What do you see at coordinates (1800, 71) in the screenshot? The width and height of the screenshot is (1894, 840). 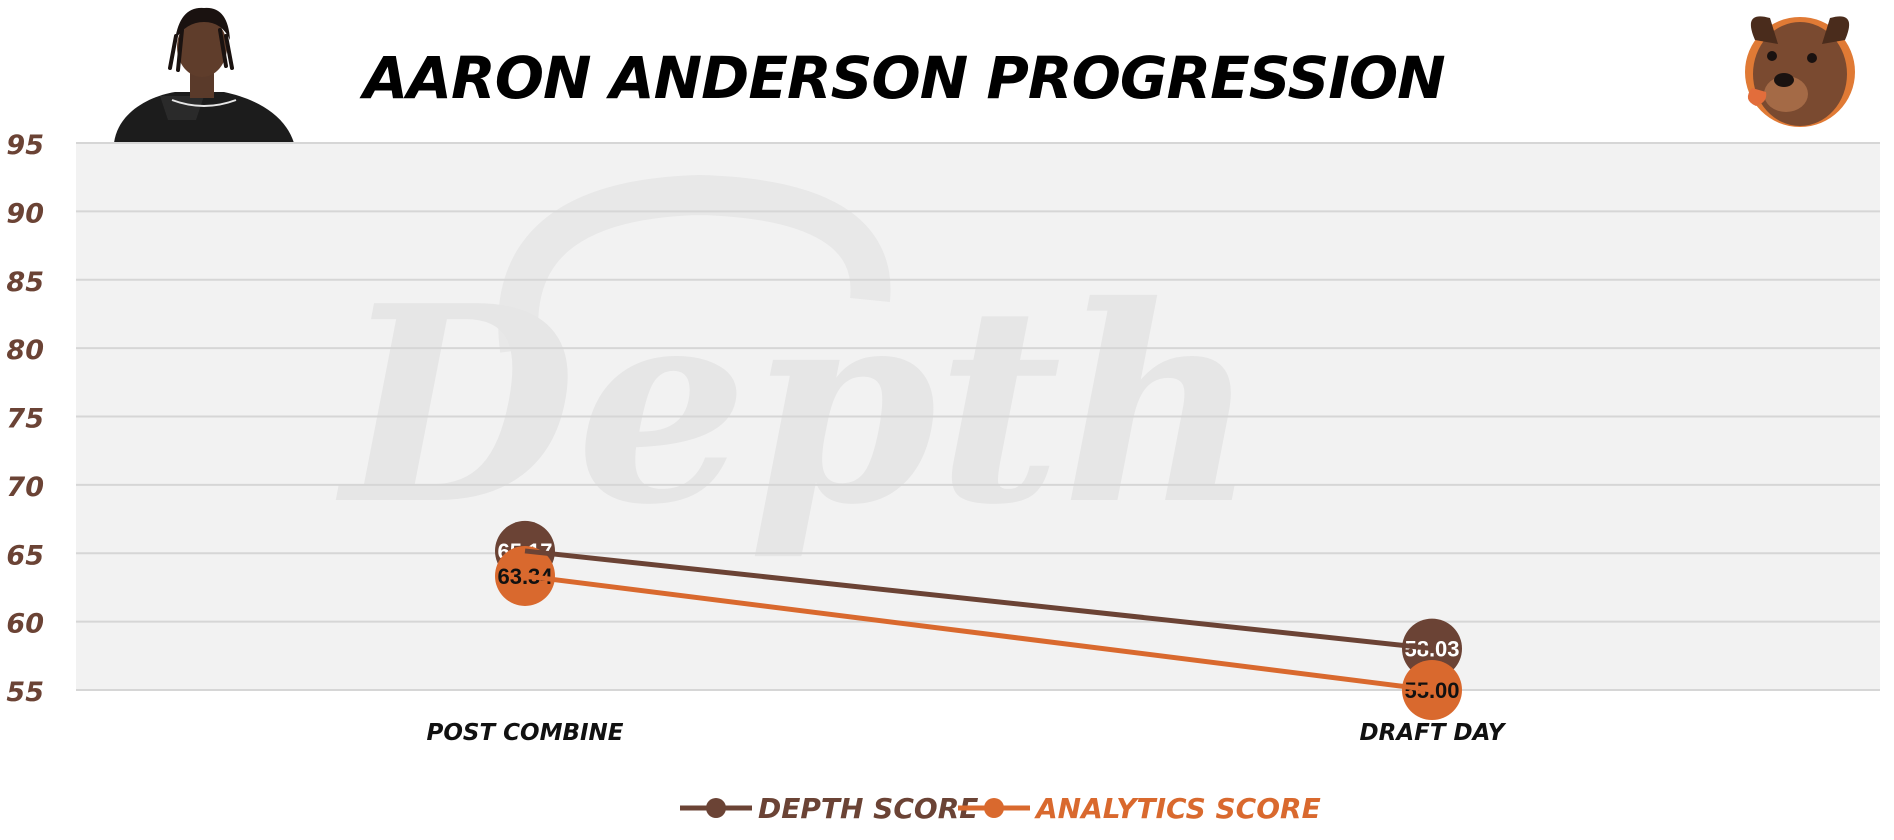 I see `team-logo` at bounding box center [1800, 71].